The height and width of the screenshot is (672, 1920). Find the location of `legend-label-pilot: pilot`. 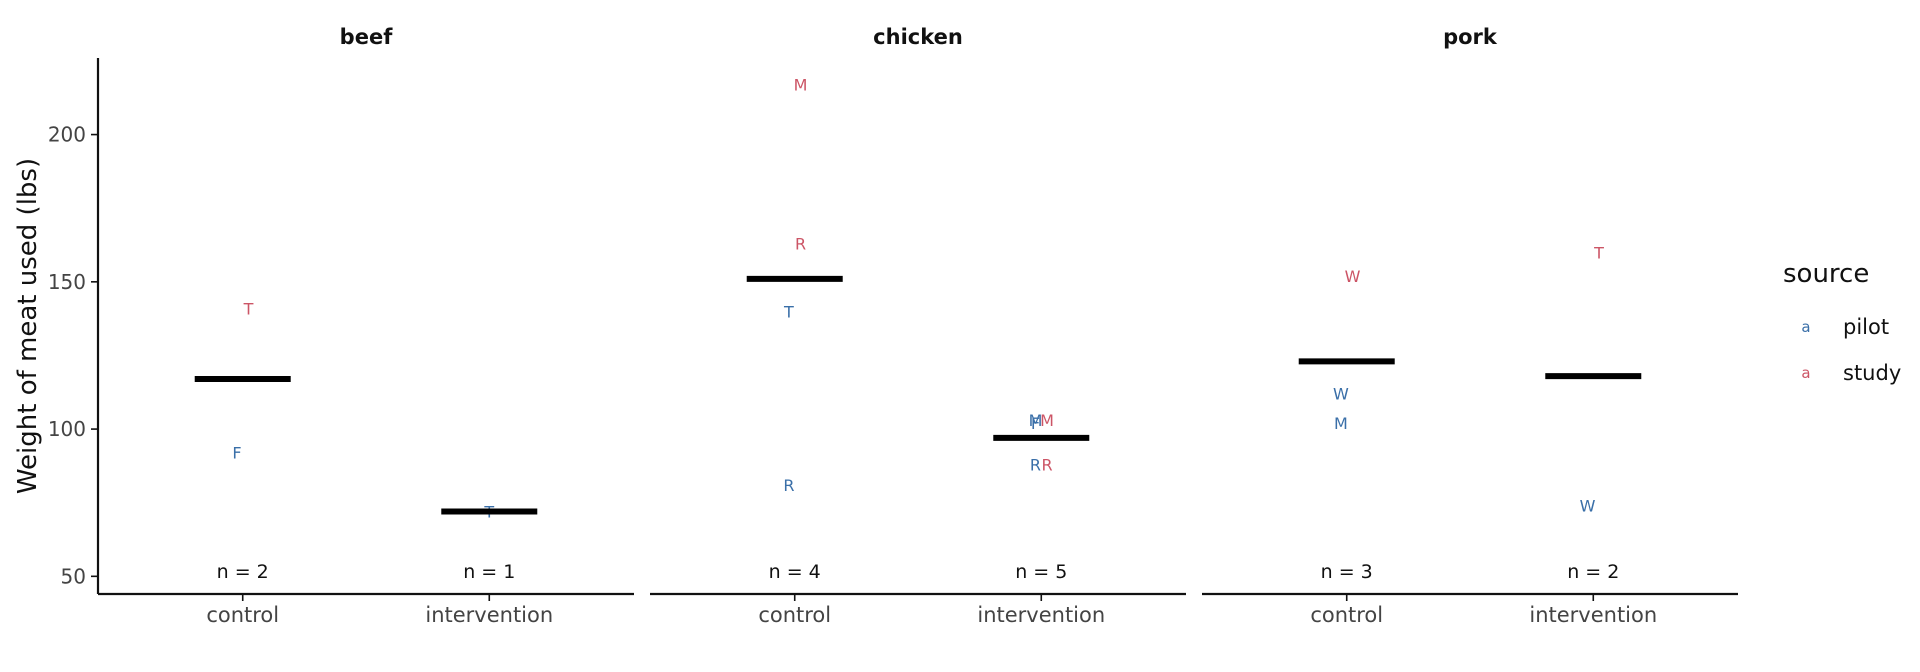

legend-label-pilot: pilot is located at coordinates (1866, 327).